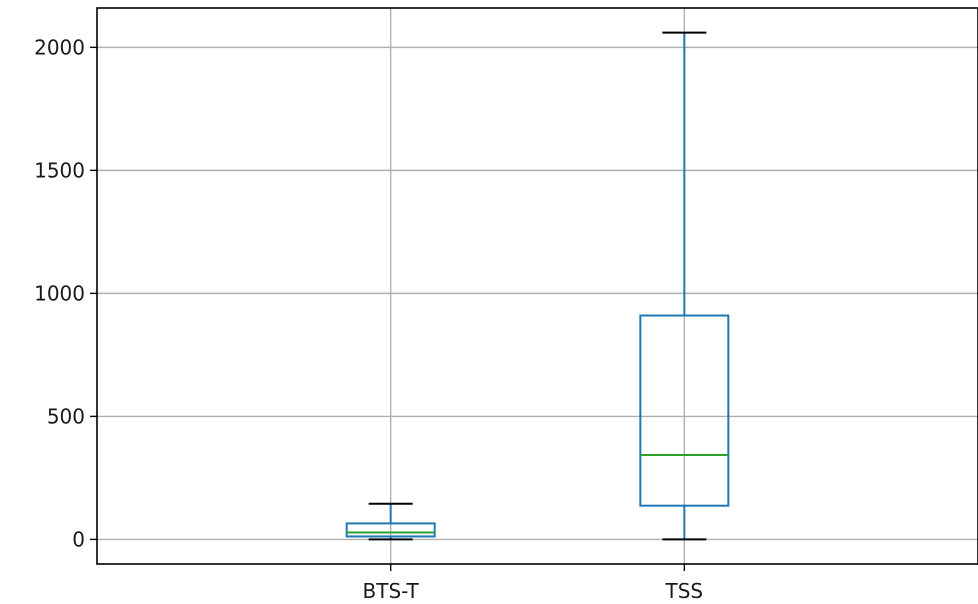  What do you see at coordinates (66, 416) in the screenshot?
I see `y-tick-label: 500` at bounding box center [66, 416].